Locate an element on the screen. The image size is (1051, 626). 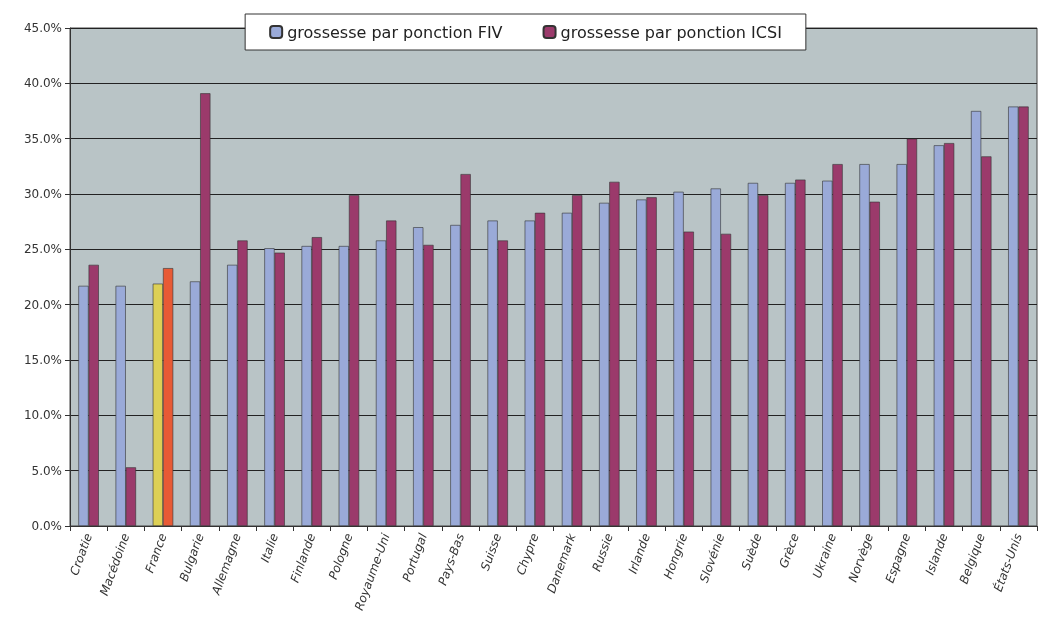
y-tick-label: 40.0% is located at coordinates (42, 83).